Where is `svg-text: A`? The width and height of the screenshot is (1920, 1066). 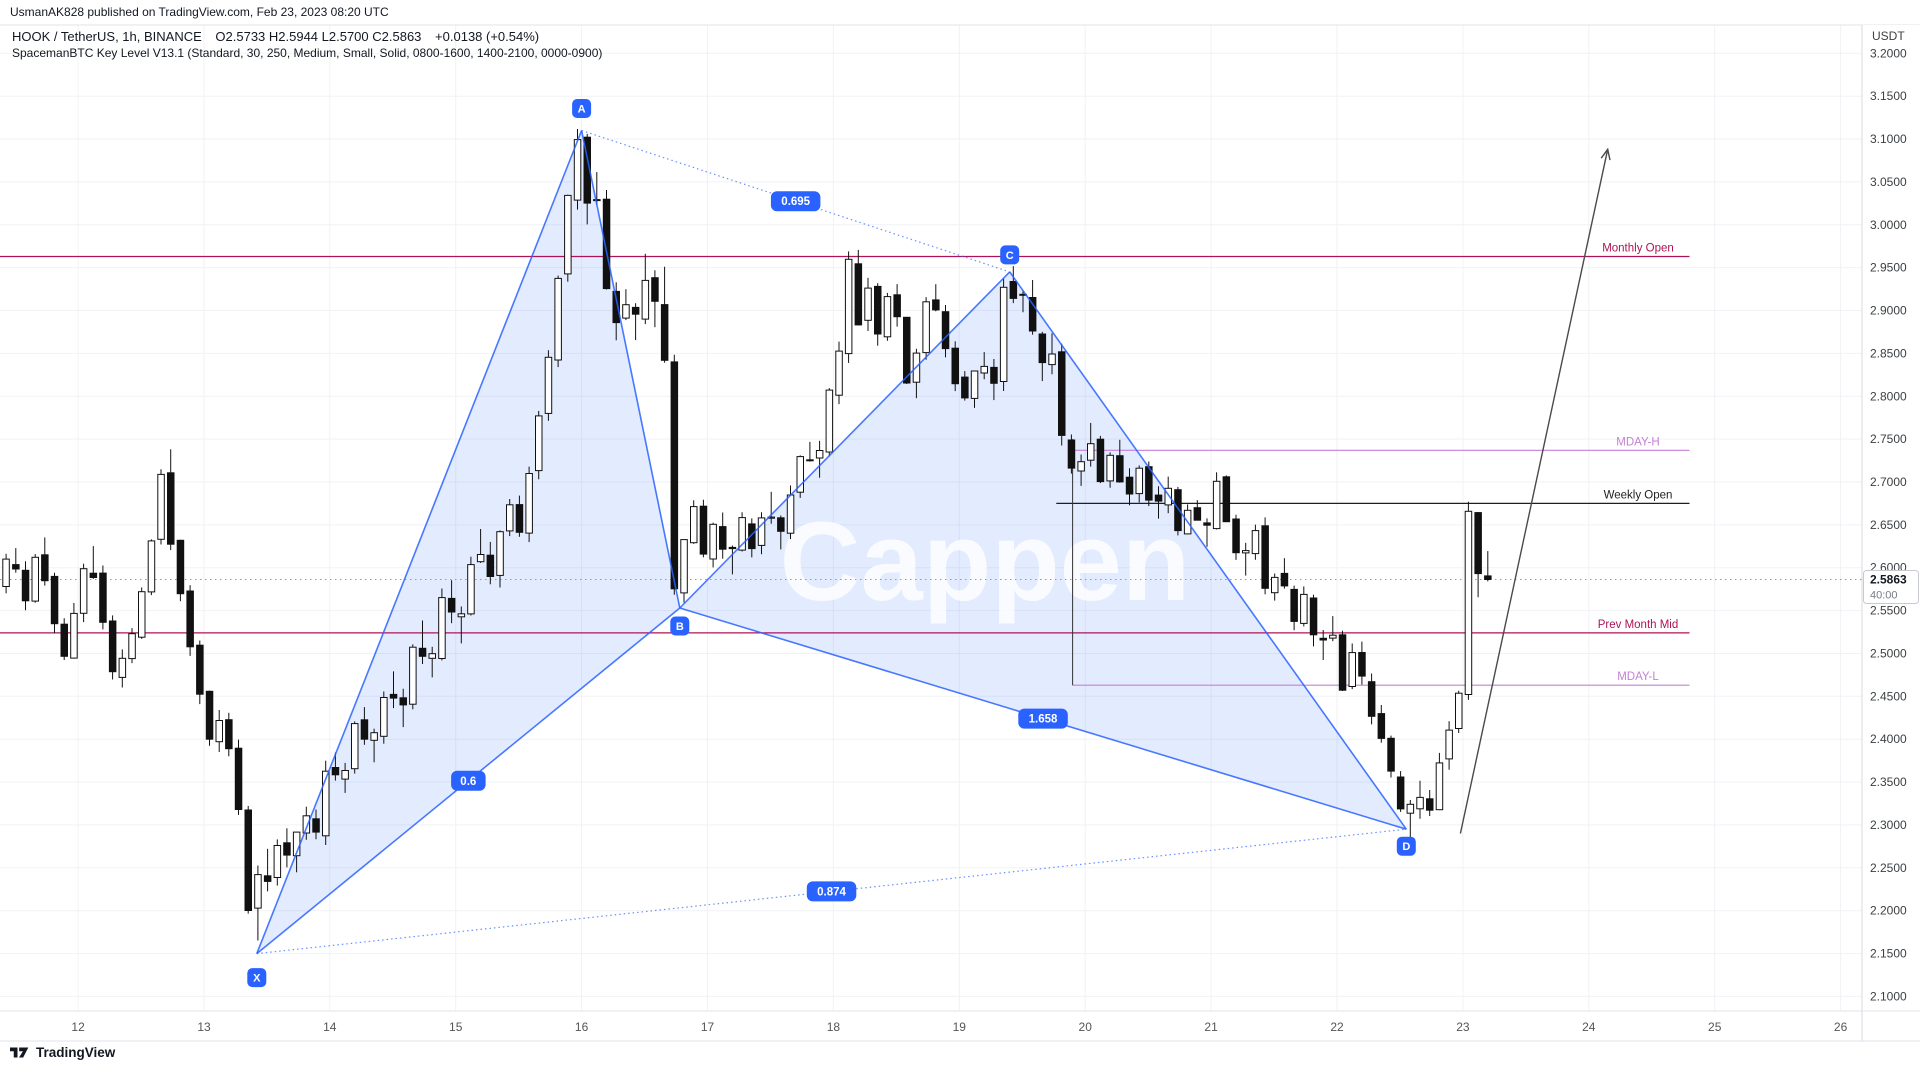
svg-text: A is located at coordinates (582, 110).